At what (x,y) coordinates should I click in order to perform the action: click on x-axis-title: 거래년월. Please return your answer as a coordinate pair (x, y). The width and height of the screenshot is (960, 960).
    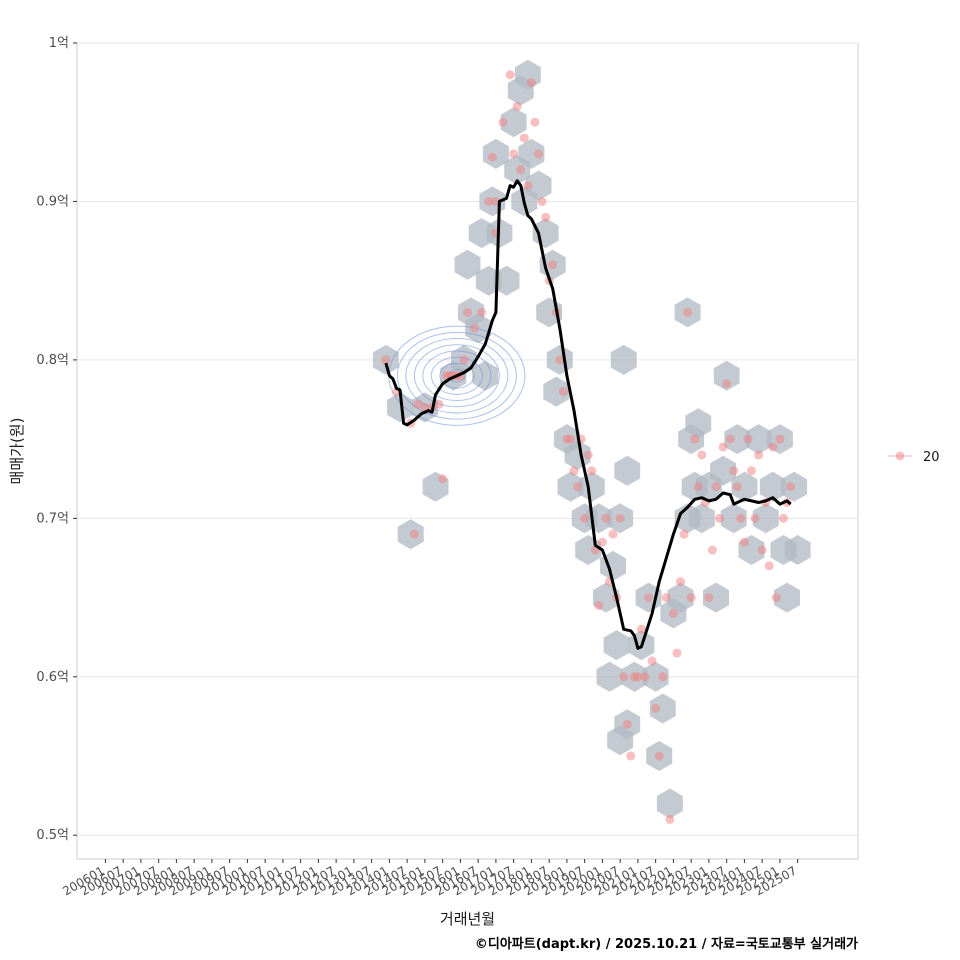
    Looking at the image, I should click on (467, 919).